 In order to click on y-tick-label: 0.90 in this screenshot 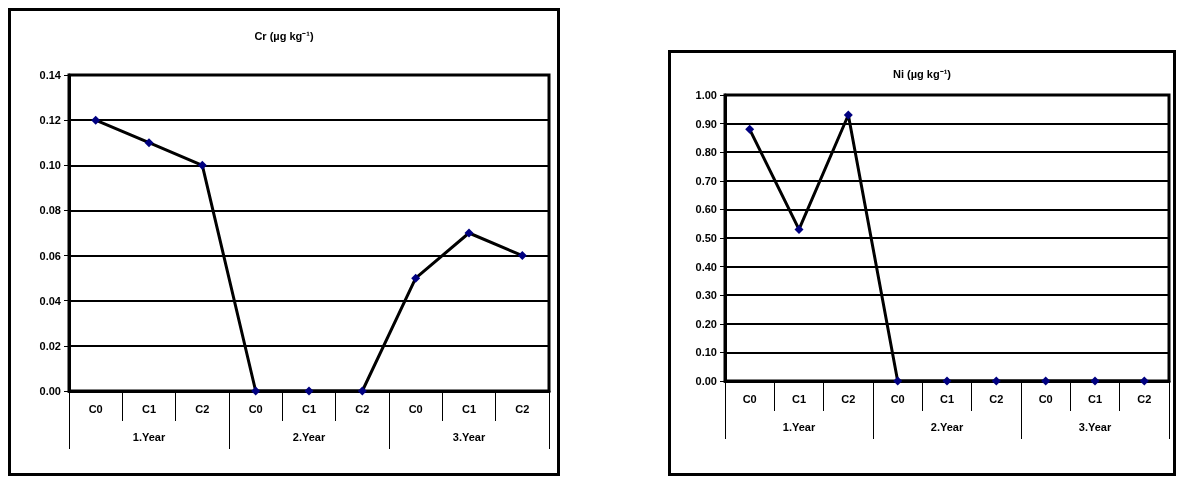, I will do `click(706, 123)`.